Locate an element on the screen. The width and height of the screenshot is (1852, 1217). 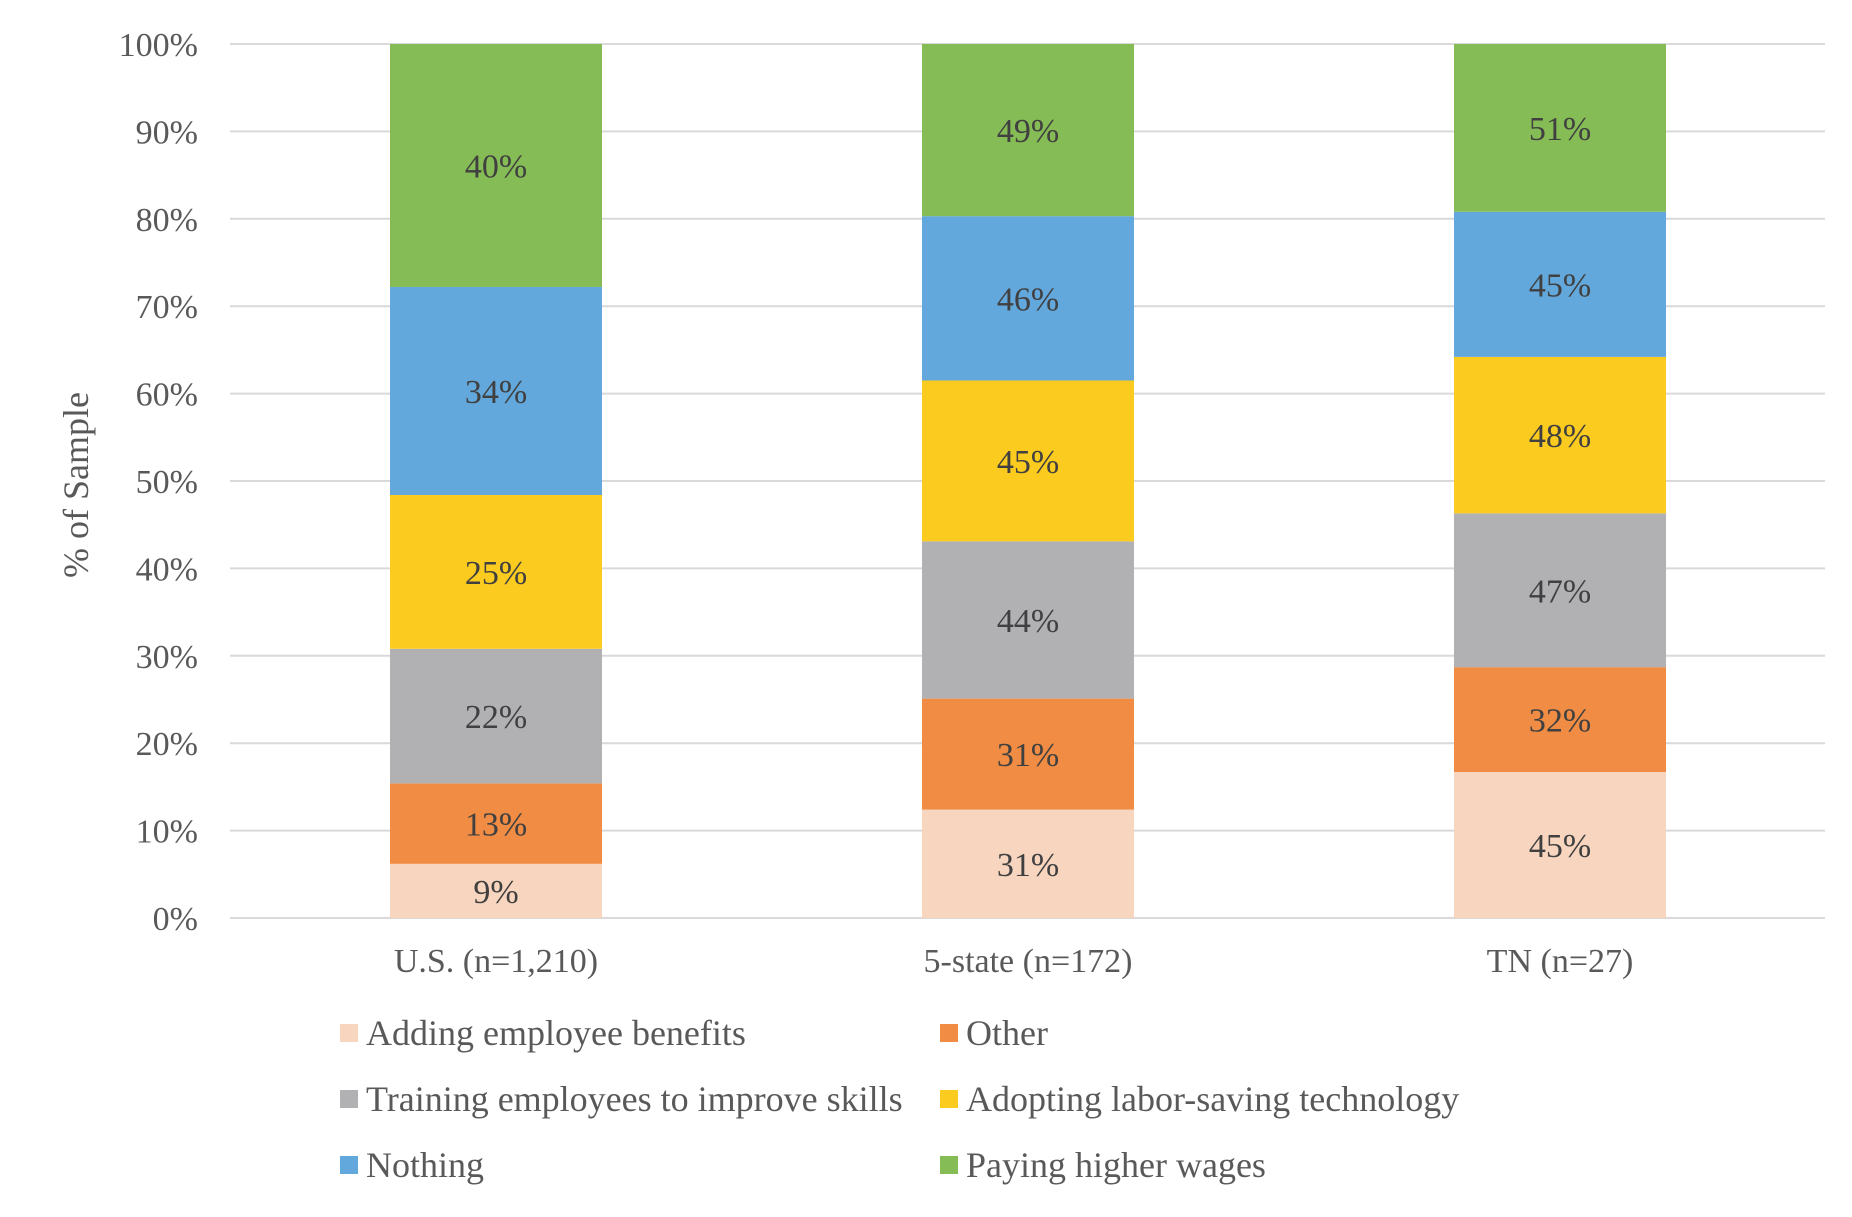
data-label: 51% is located at coordinates (1560, 129).